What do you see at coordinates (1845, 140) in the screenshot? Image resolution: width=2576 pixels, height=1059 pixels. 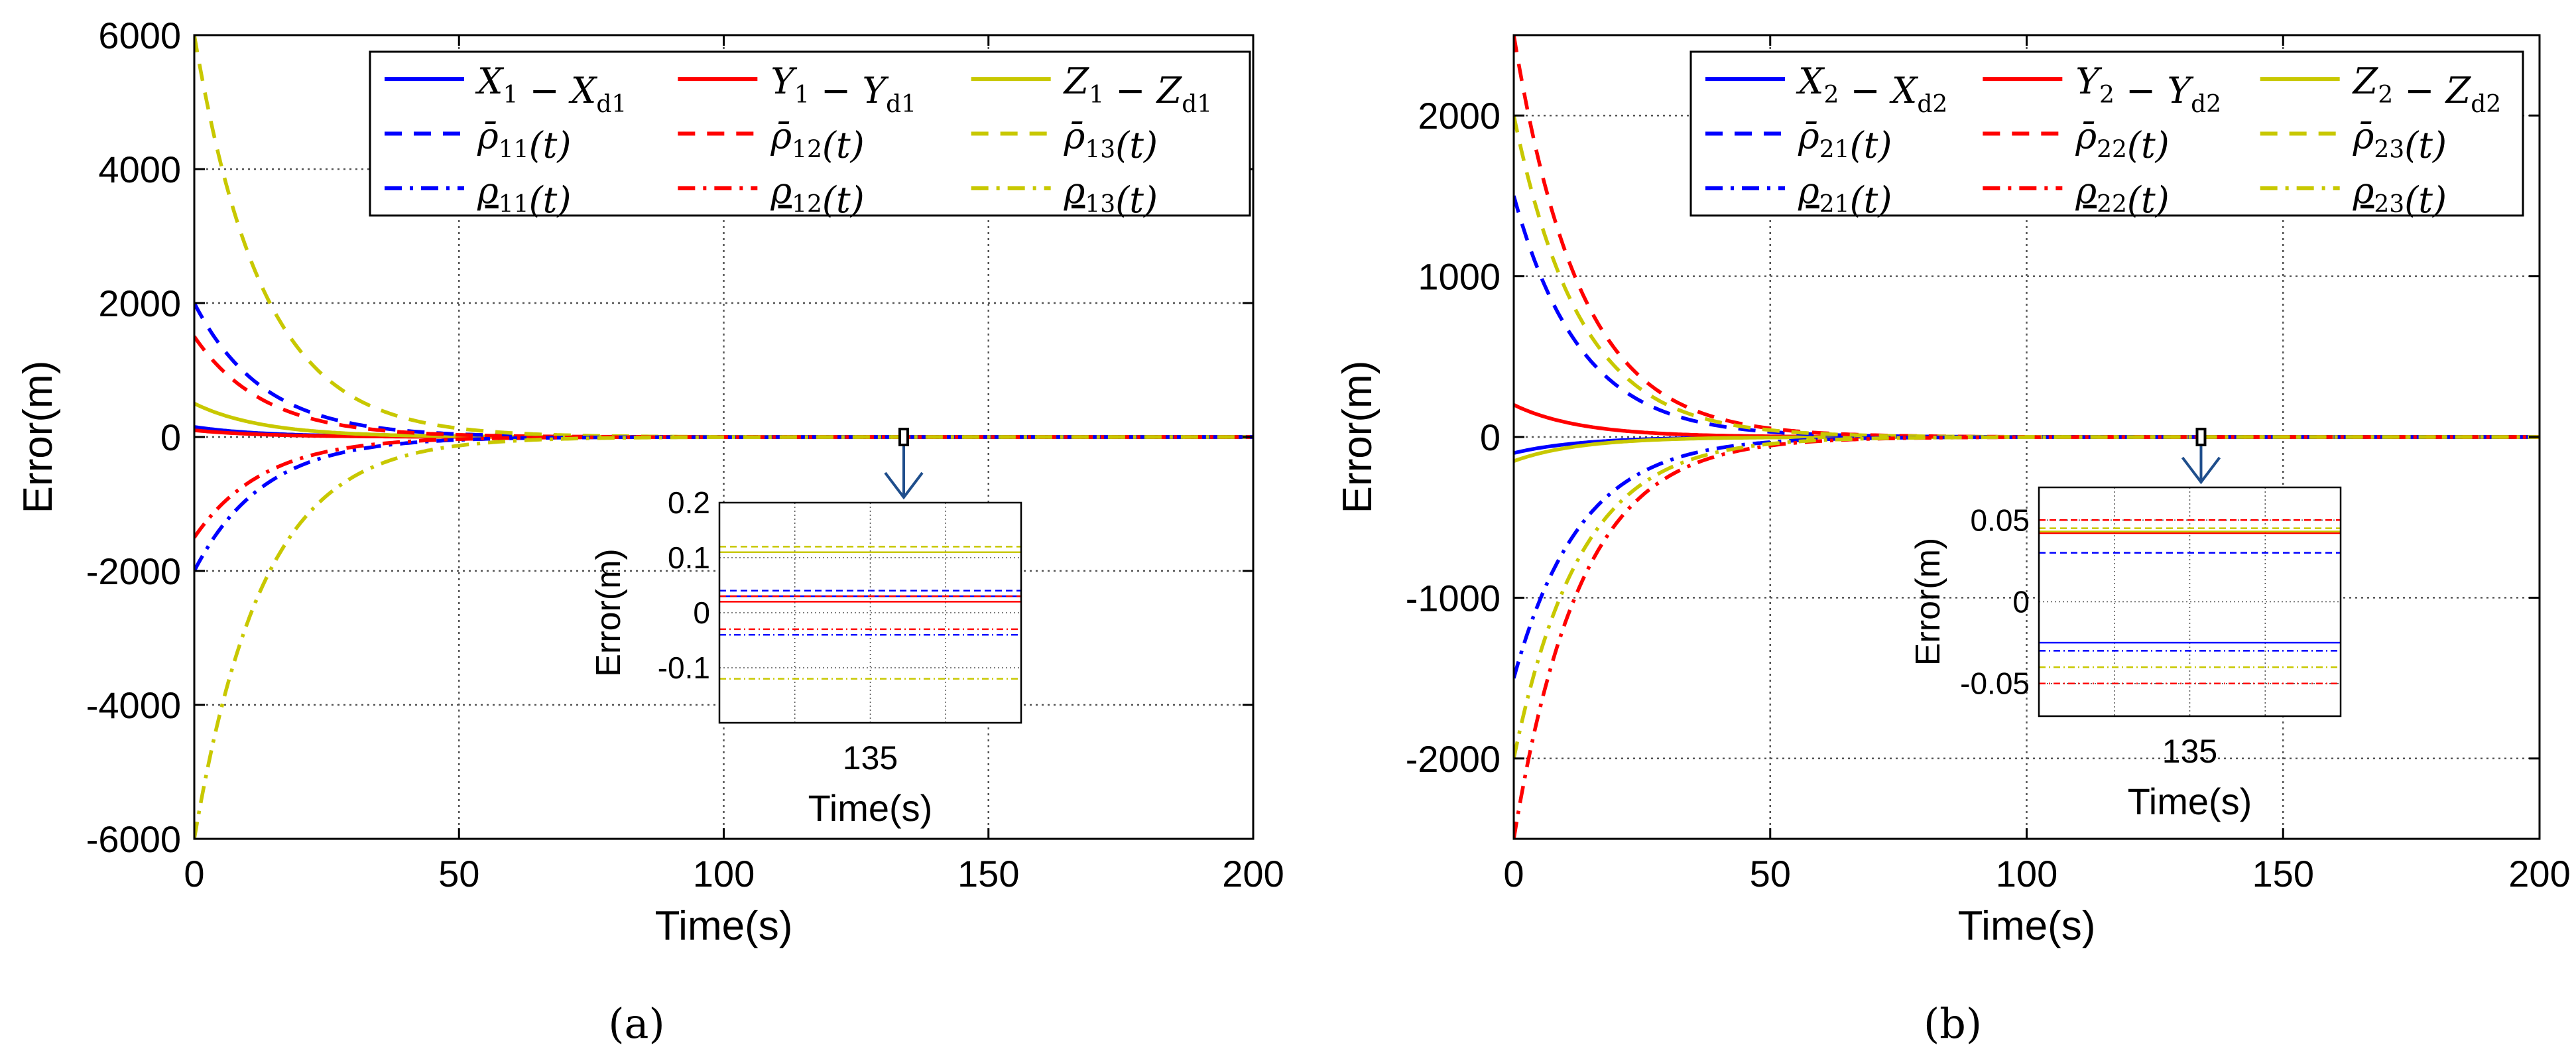 I see `legend-label-4: ρ̄21(t)` at bounding box center [1845, 140].